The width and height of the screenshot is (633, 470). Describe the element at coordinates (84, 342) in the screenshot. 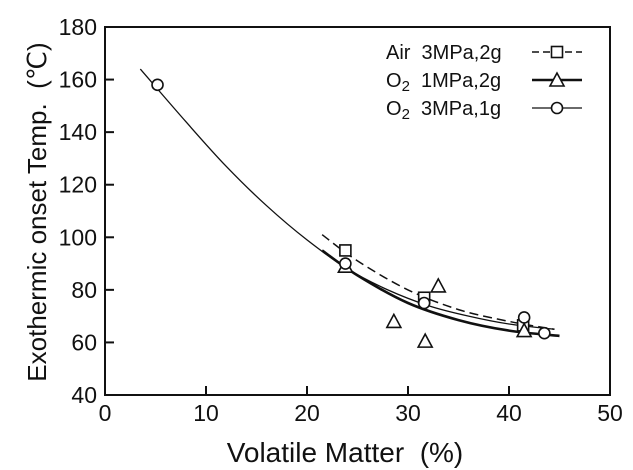

I see `y-tick-label: 60` at that location.